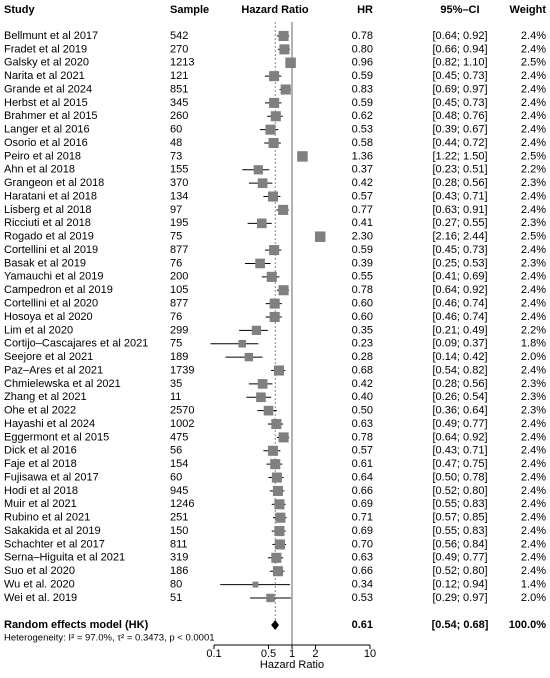 The image size is (550, 678). Describe the element at coordinates (362, 116) in the screenshot. I see `hr-value: 0.62` at that location.